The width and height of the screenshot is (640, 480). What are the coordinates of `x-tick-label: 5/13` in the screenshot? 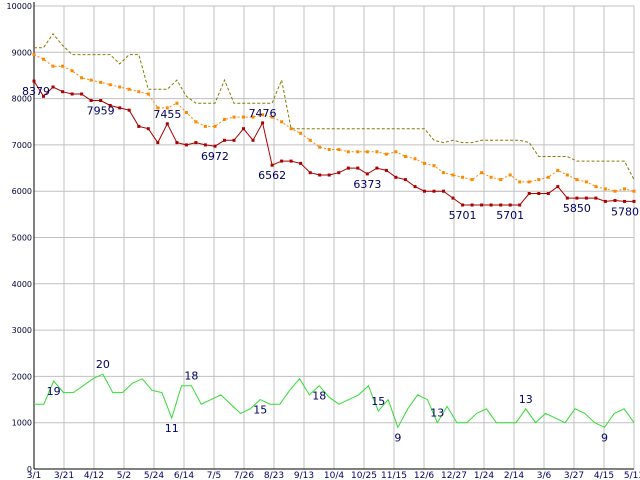 It's located at (632, 475).